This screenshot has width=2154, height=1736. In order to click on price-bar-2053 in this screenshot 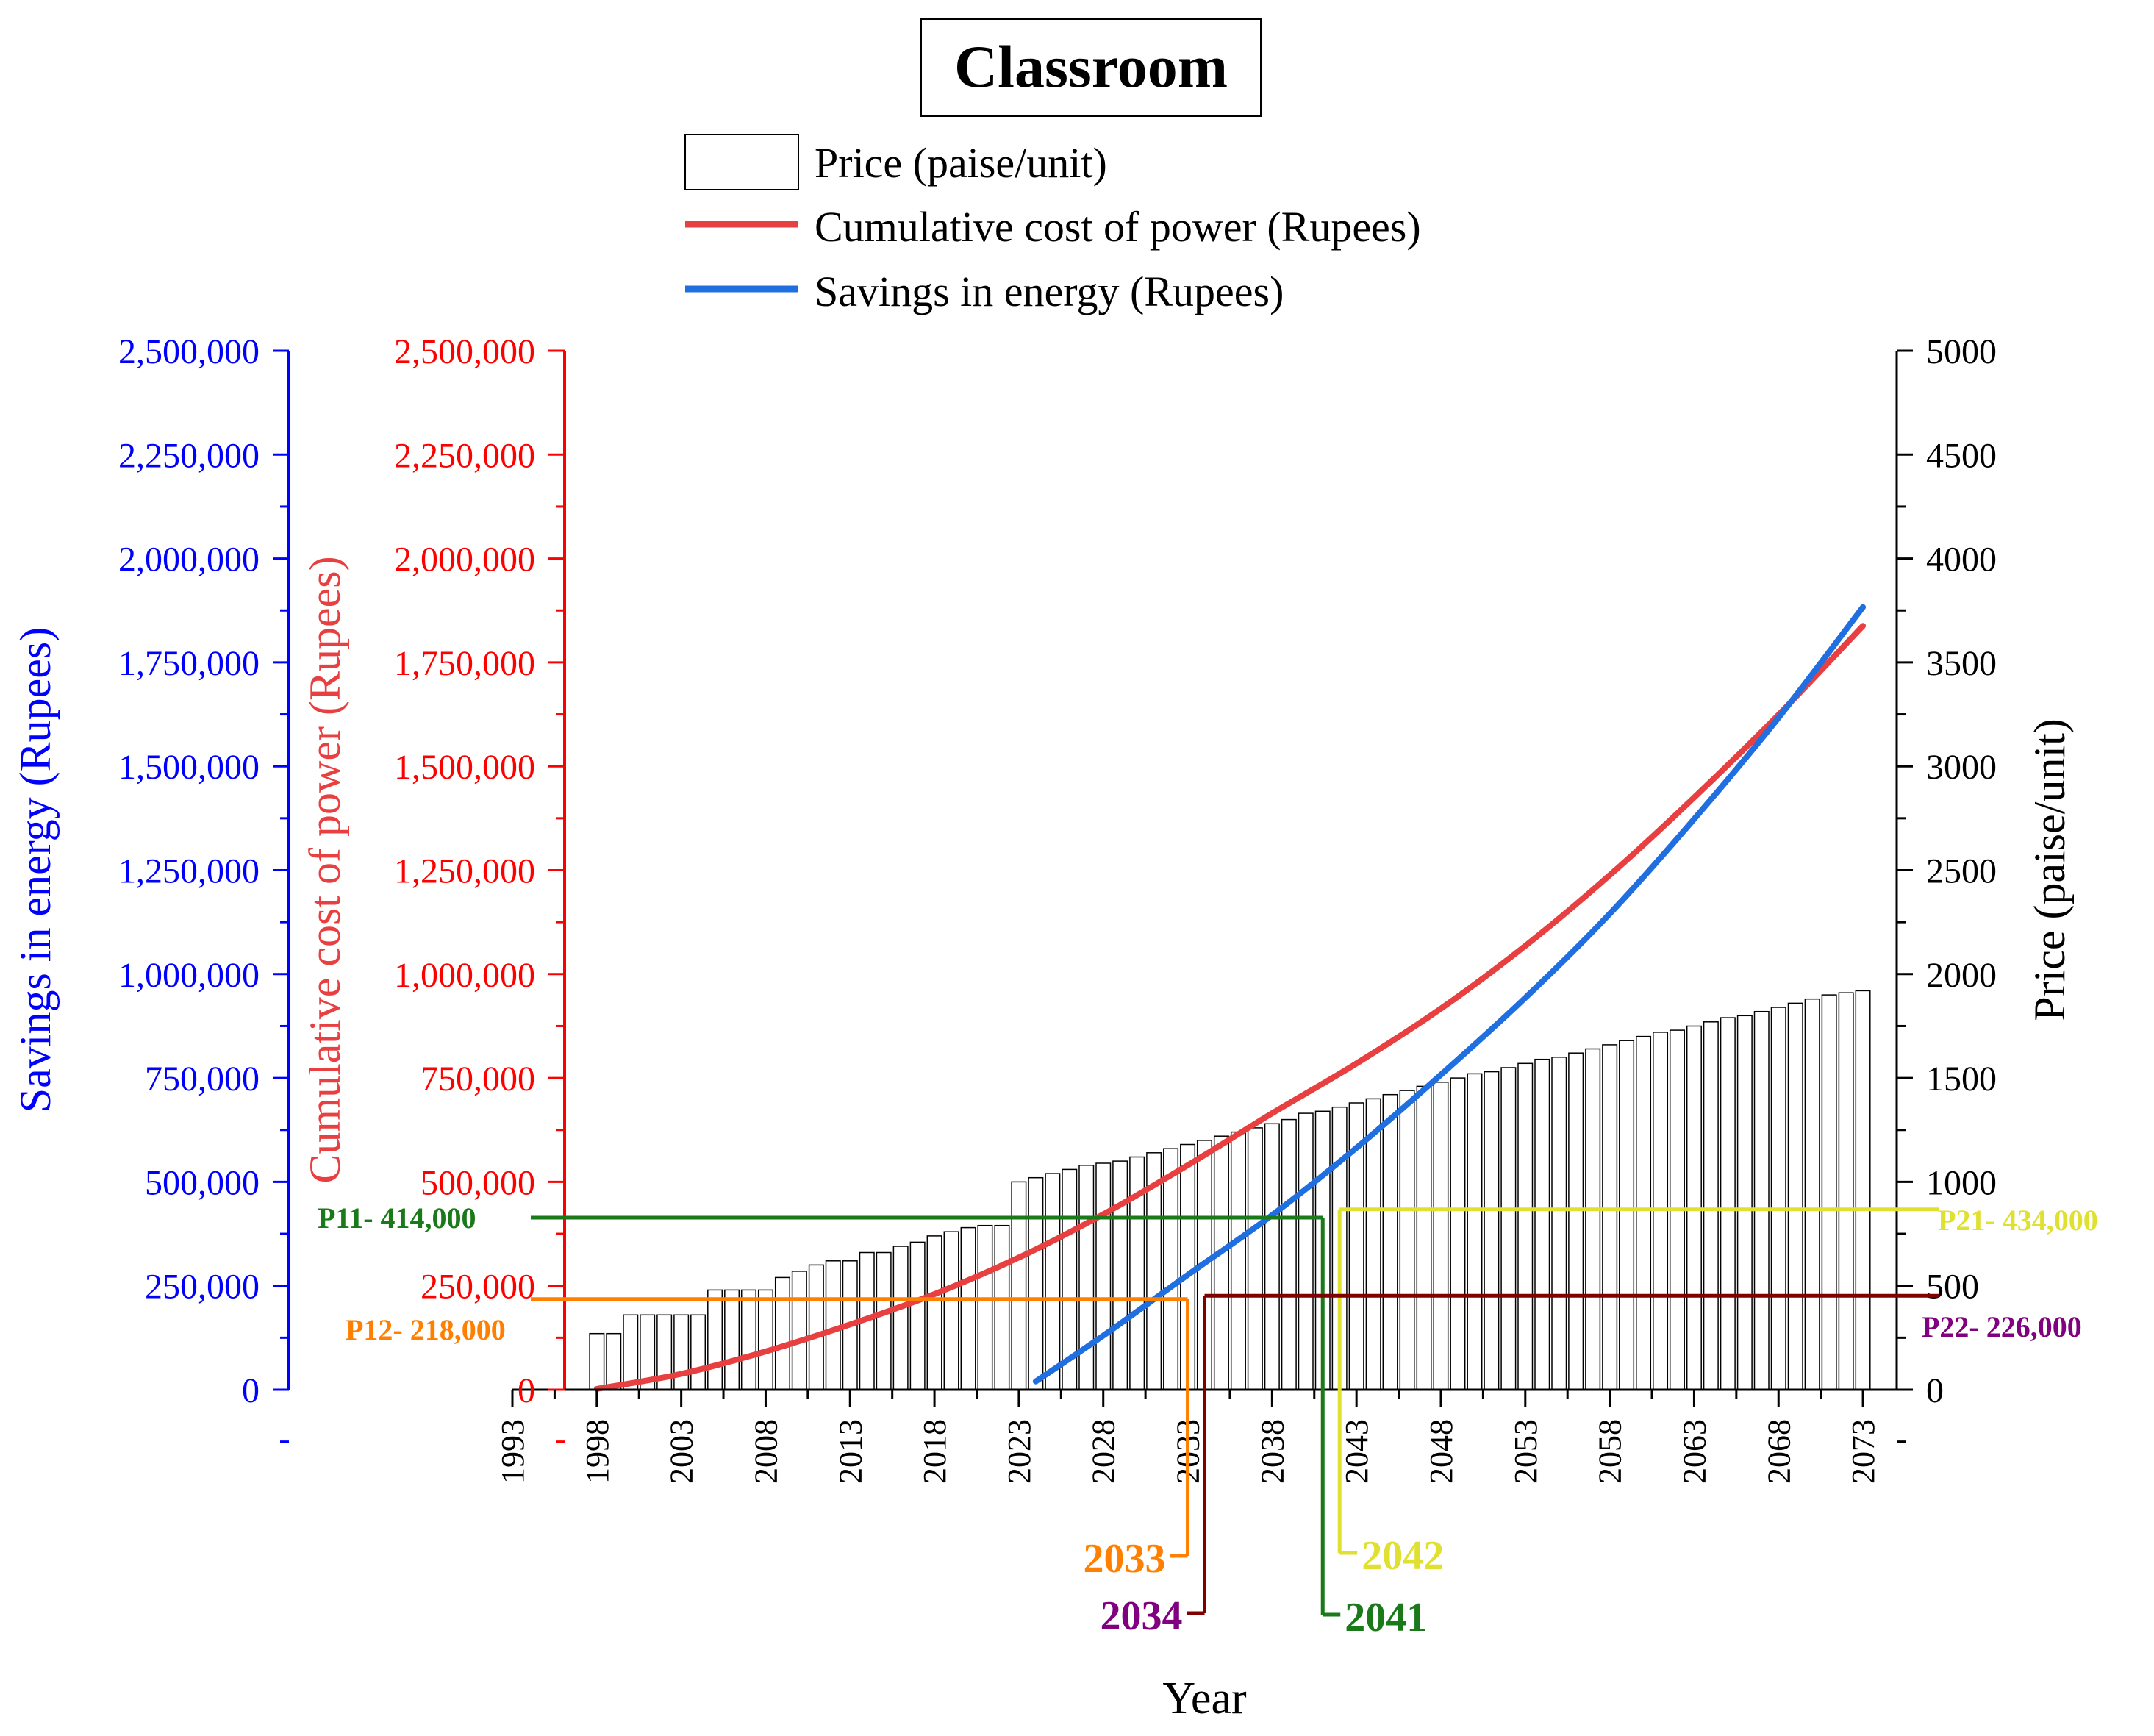, I will do `click(1525, 1226)`.